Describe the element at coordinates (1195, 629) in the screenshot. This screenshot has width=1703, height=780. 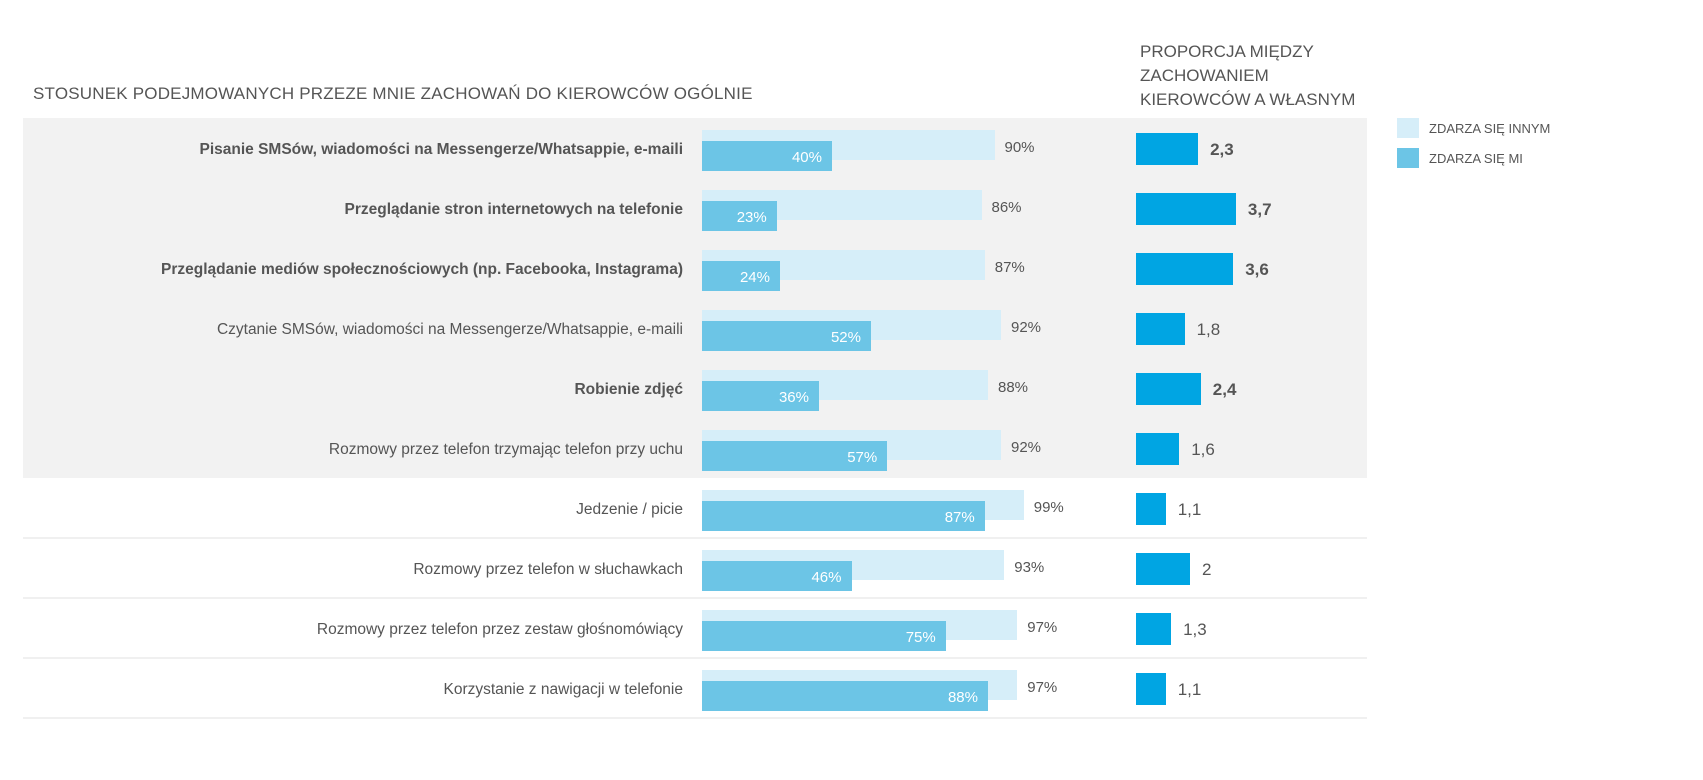
I see `value-ratio: 1,3` at that location.